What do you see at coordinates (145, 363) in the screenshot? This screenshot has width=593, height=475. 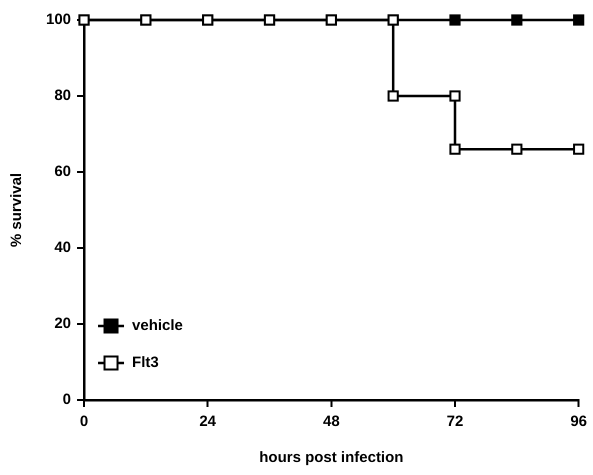 I see `legend-label: Flt3` at bounding box center [145, 363].